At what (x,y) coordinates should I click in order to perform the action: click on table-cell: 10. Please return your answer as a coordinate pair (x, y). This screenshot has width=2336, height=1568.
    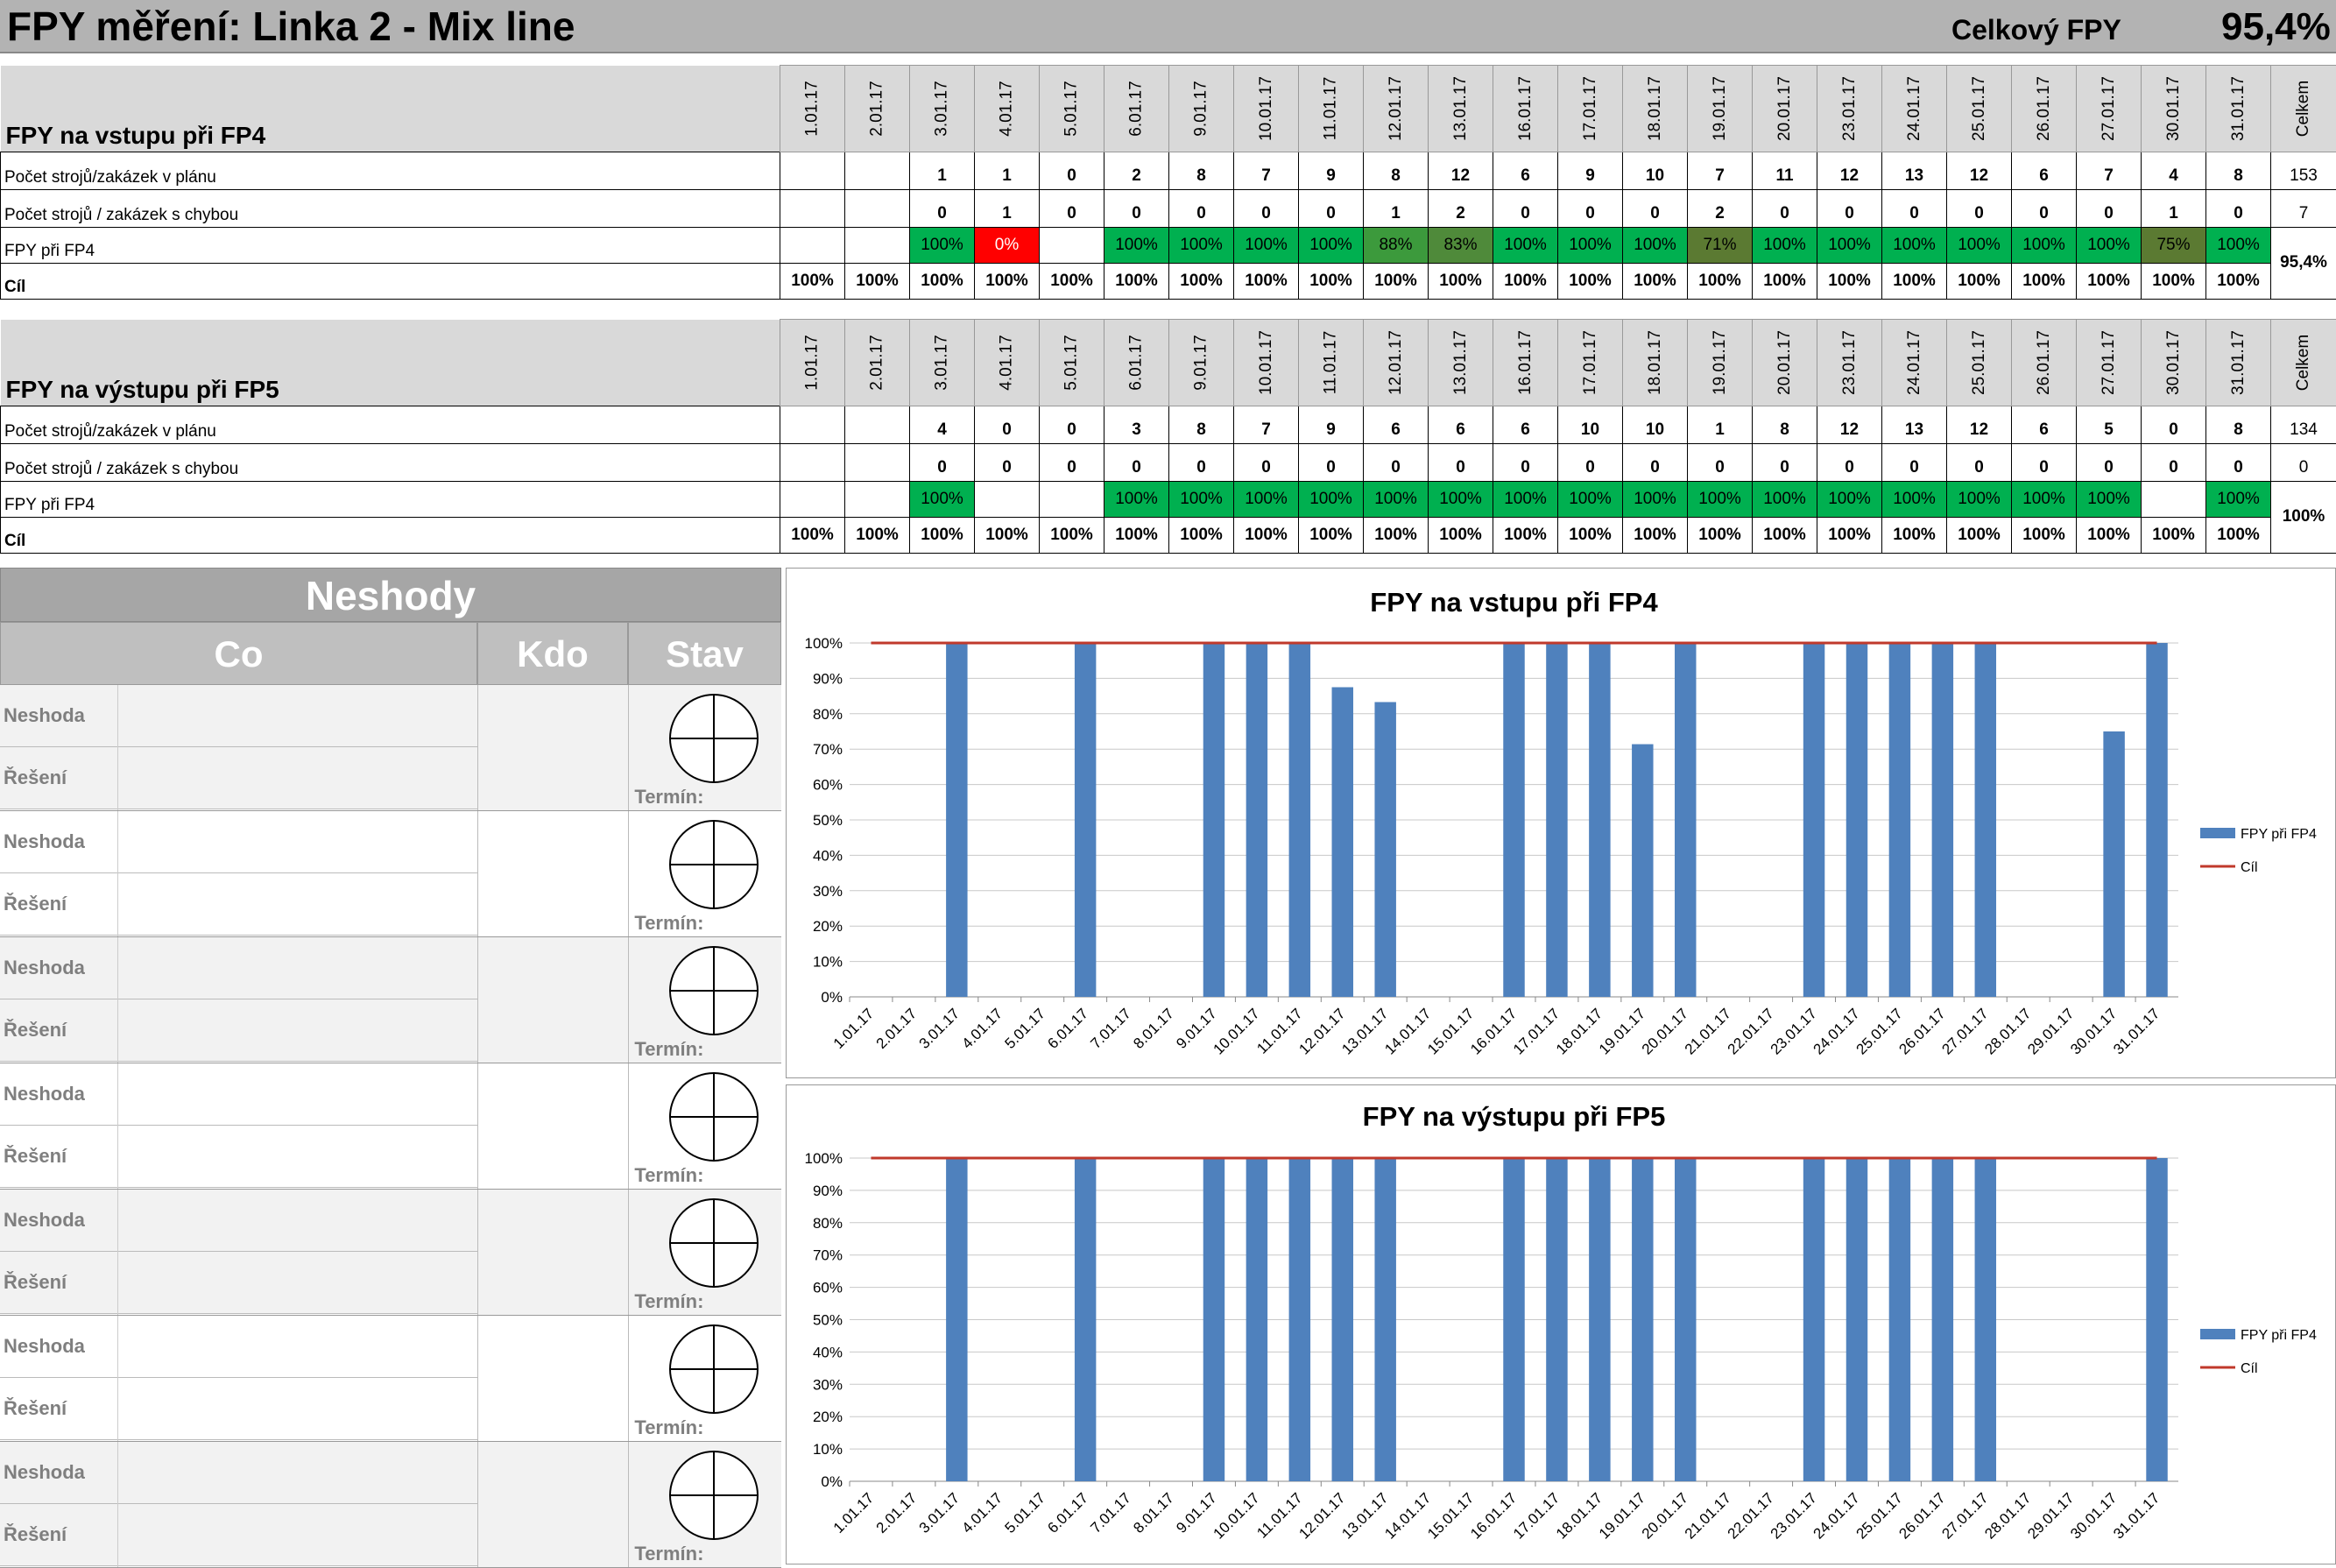
    Looking at the image, I should click on (1590, 424).